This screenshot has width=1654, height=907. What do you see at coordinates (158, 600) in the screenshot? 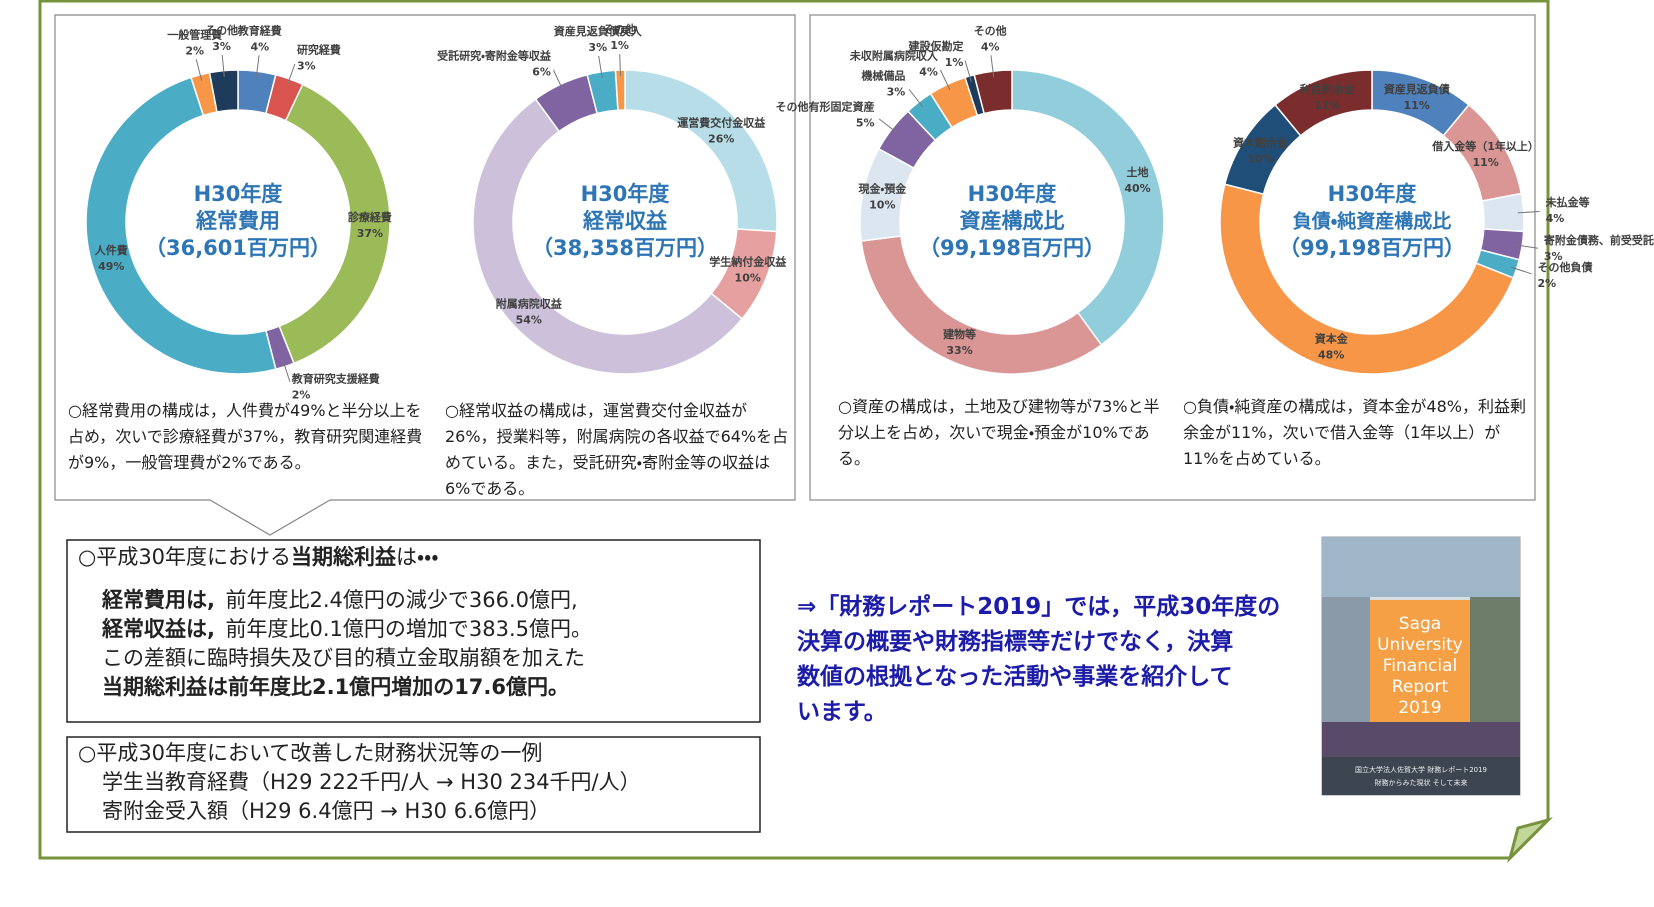
I see `text: 経常費用は,` at bounding box center [158, 600].